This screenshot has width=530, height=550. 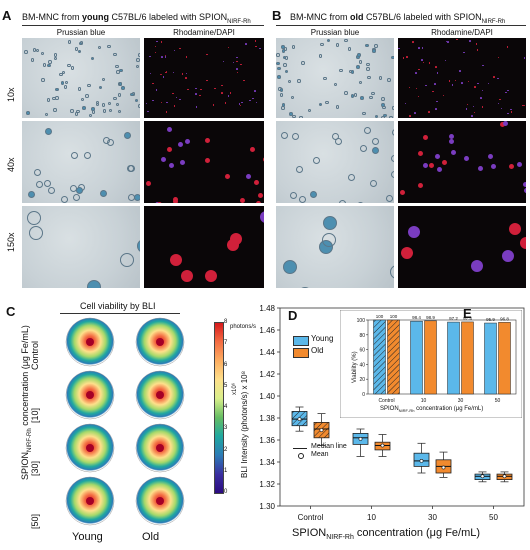 I want to click on panel-b-title-pre: BM-MNC from, so click(x=320, y=17).